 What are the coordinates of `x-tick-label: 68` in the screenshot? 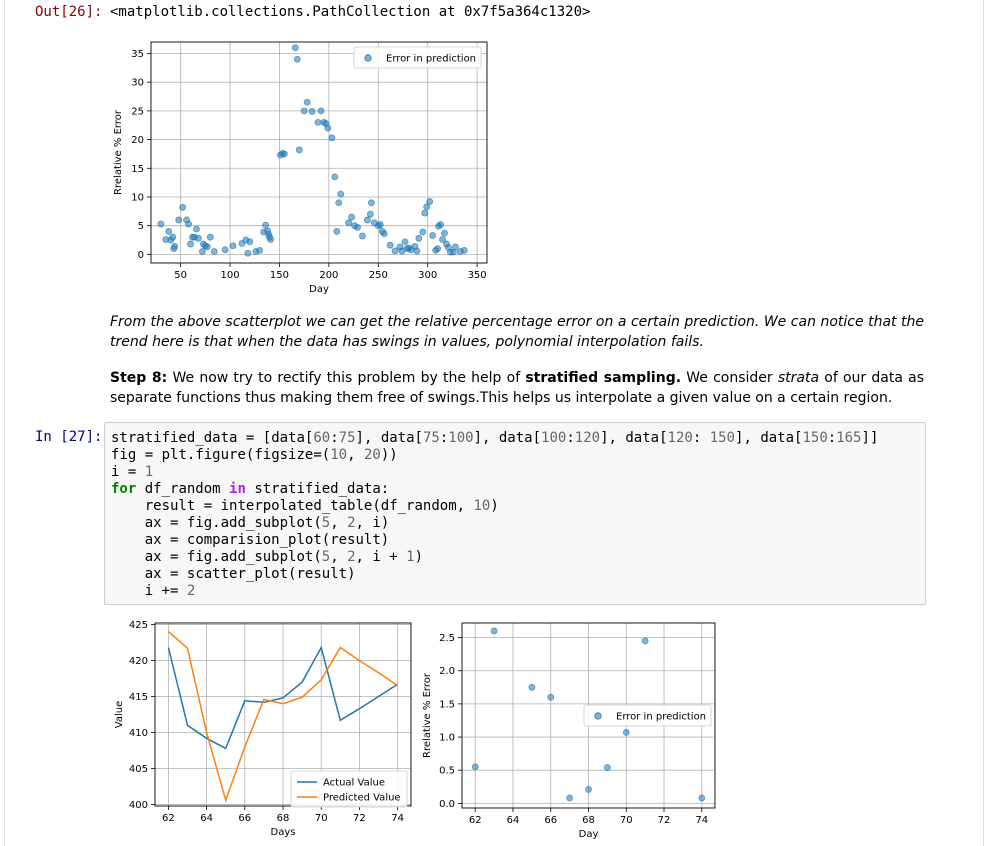 It's located at (588, 820).